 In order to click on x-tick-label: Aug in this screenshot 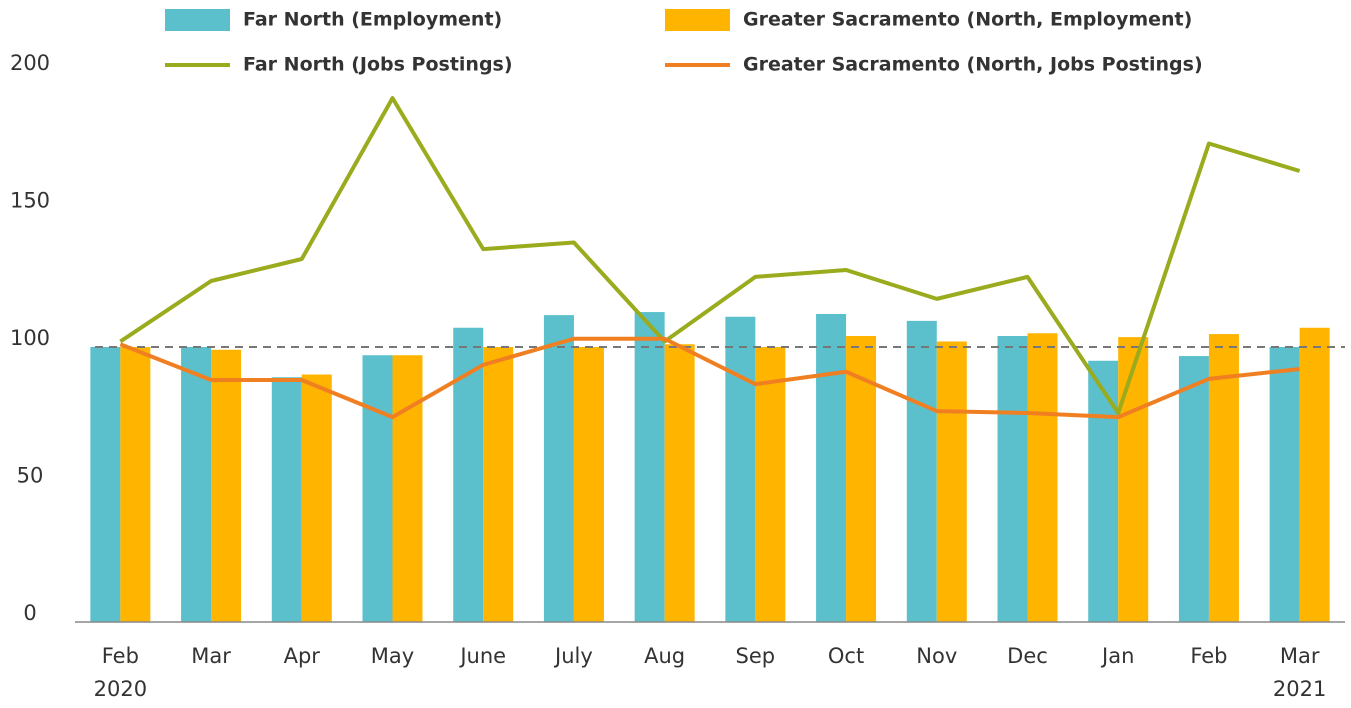, I will do `click(664, 656)`.